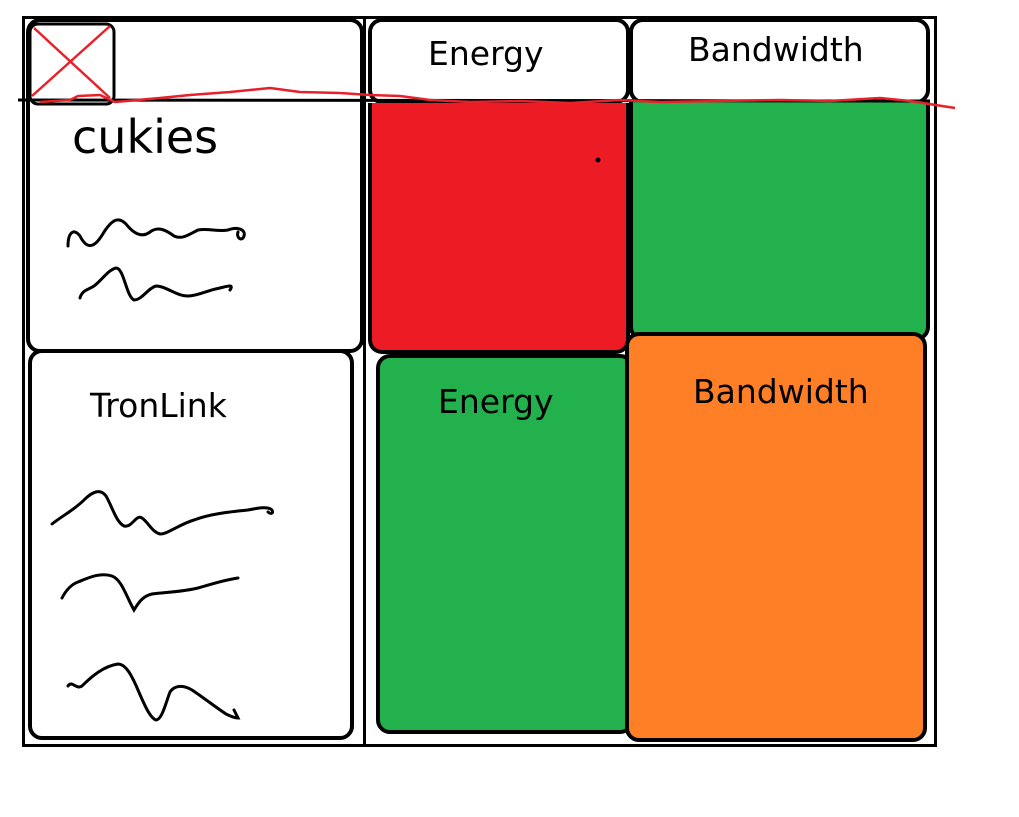 Image resolution: width=1019 pixels, height=817 pixels. What do you see at coordinates (776, 49) in the screenshot?
I see `bandwidth-header-label: Bandwidth` at bounding box center [776, 49].